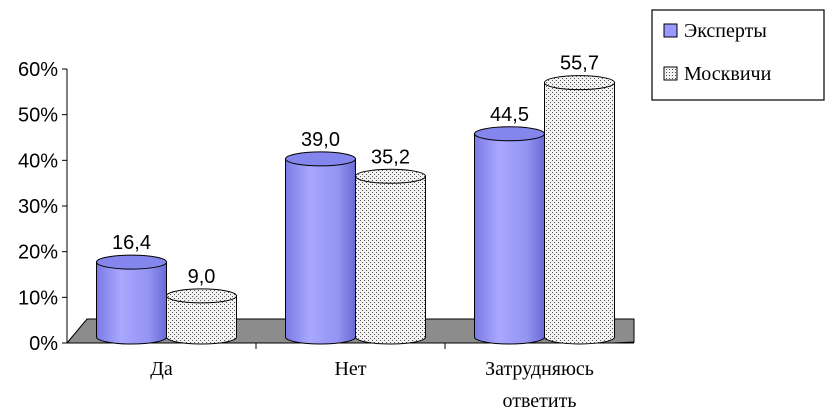 This screenshot has width=832, height=414. Describe the element at coordinates (372, 385) in the screenshot. I see `x-axis-labels: Да Нет Затрудняюсь ответить` at that location.